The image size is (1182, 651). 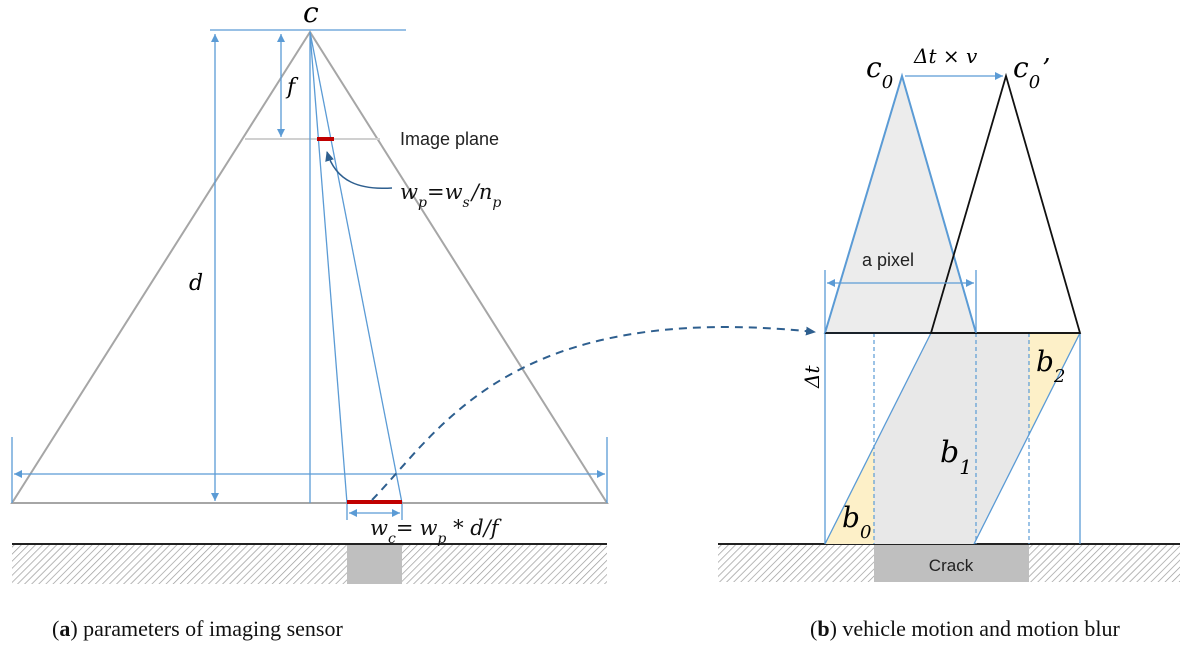 I want to click on caption-a: (a) parameters of imaging sensor, so click(x=197, y=628).